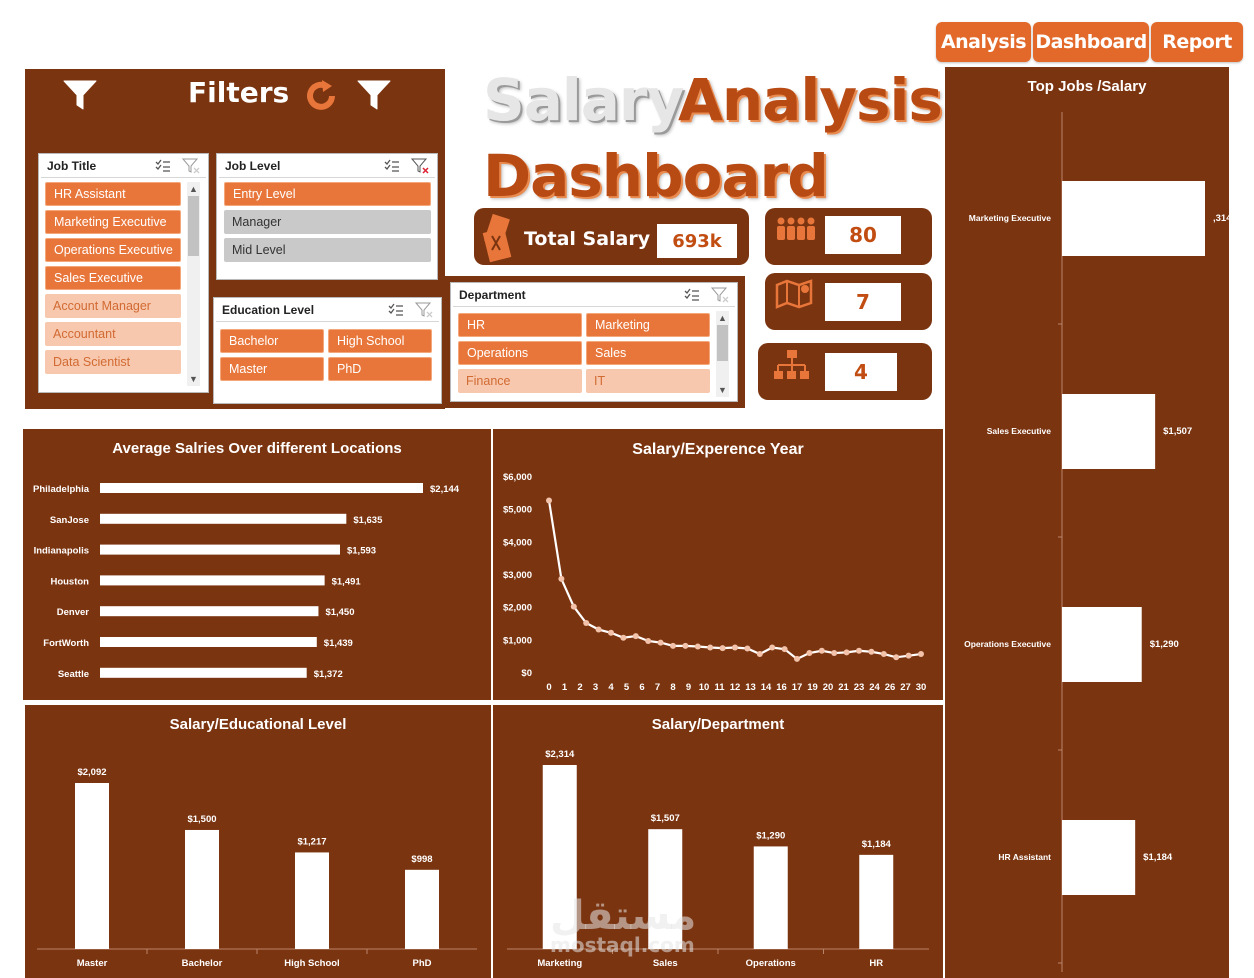  What do you see at coordinates (445, 489) in the screenshot?
I see `location-data-label: $2,144` at bounding box center [445, 489].